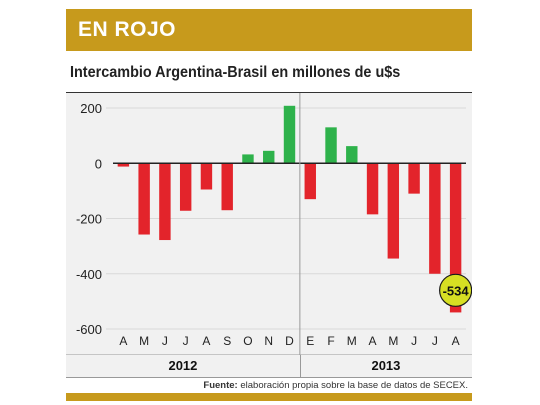 The width and height of the screenshot is (540, 405). Describe the element at coordinates (89, 274) in the screenshot. I see `y-tick-label: -400` at that location.